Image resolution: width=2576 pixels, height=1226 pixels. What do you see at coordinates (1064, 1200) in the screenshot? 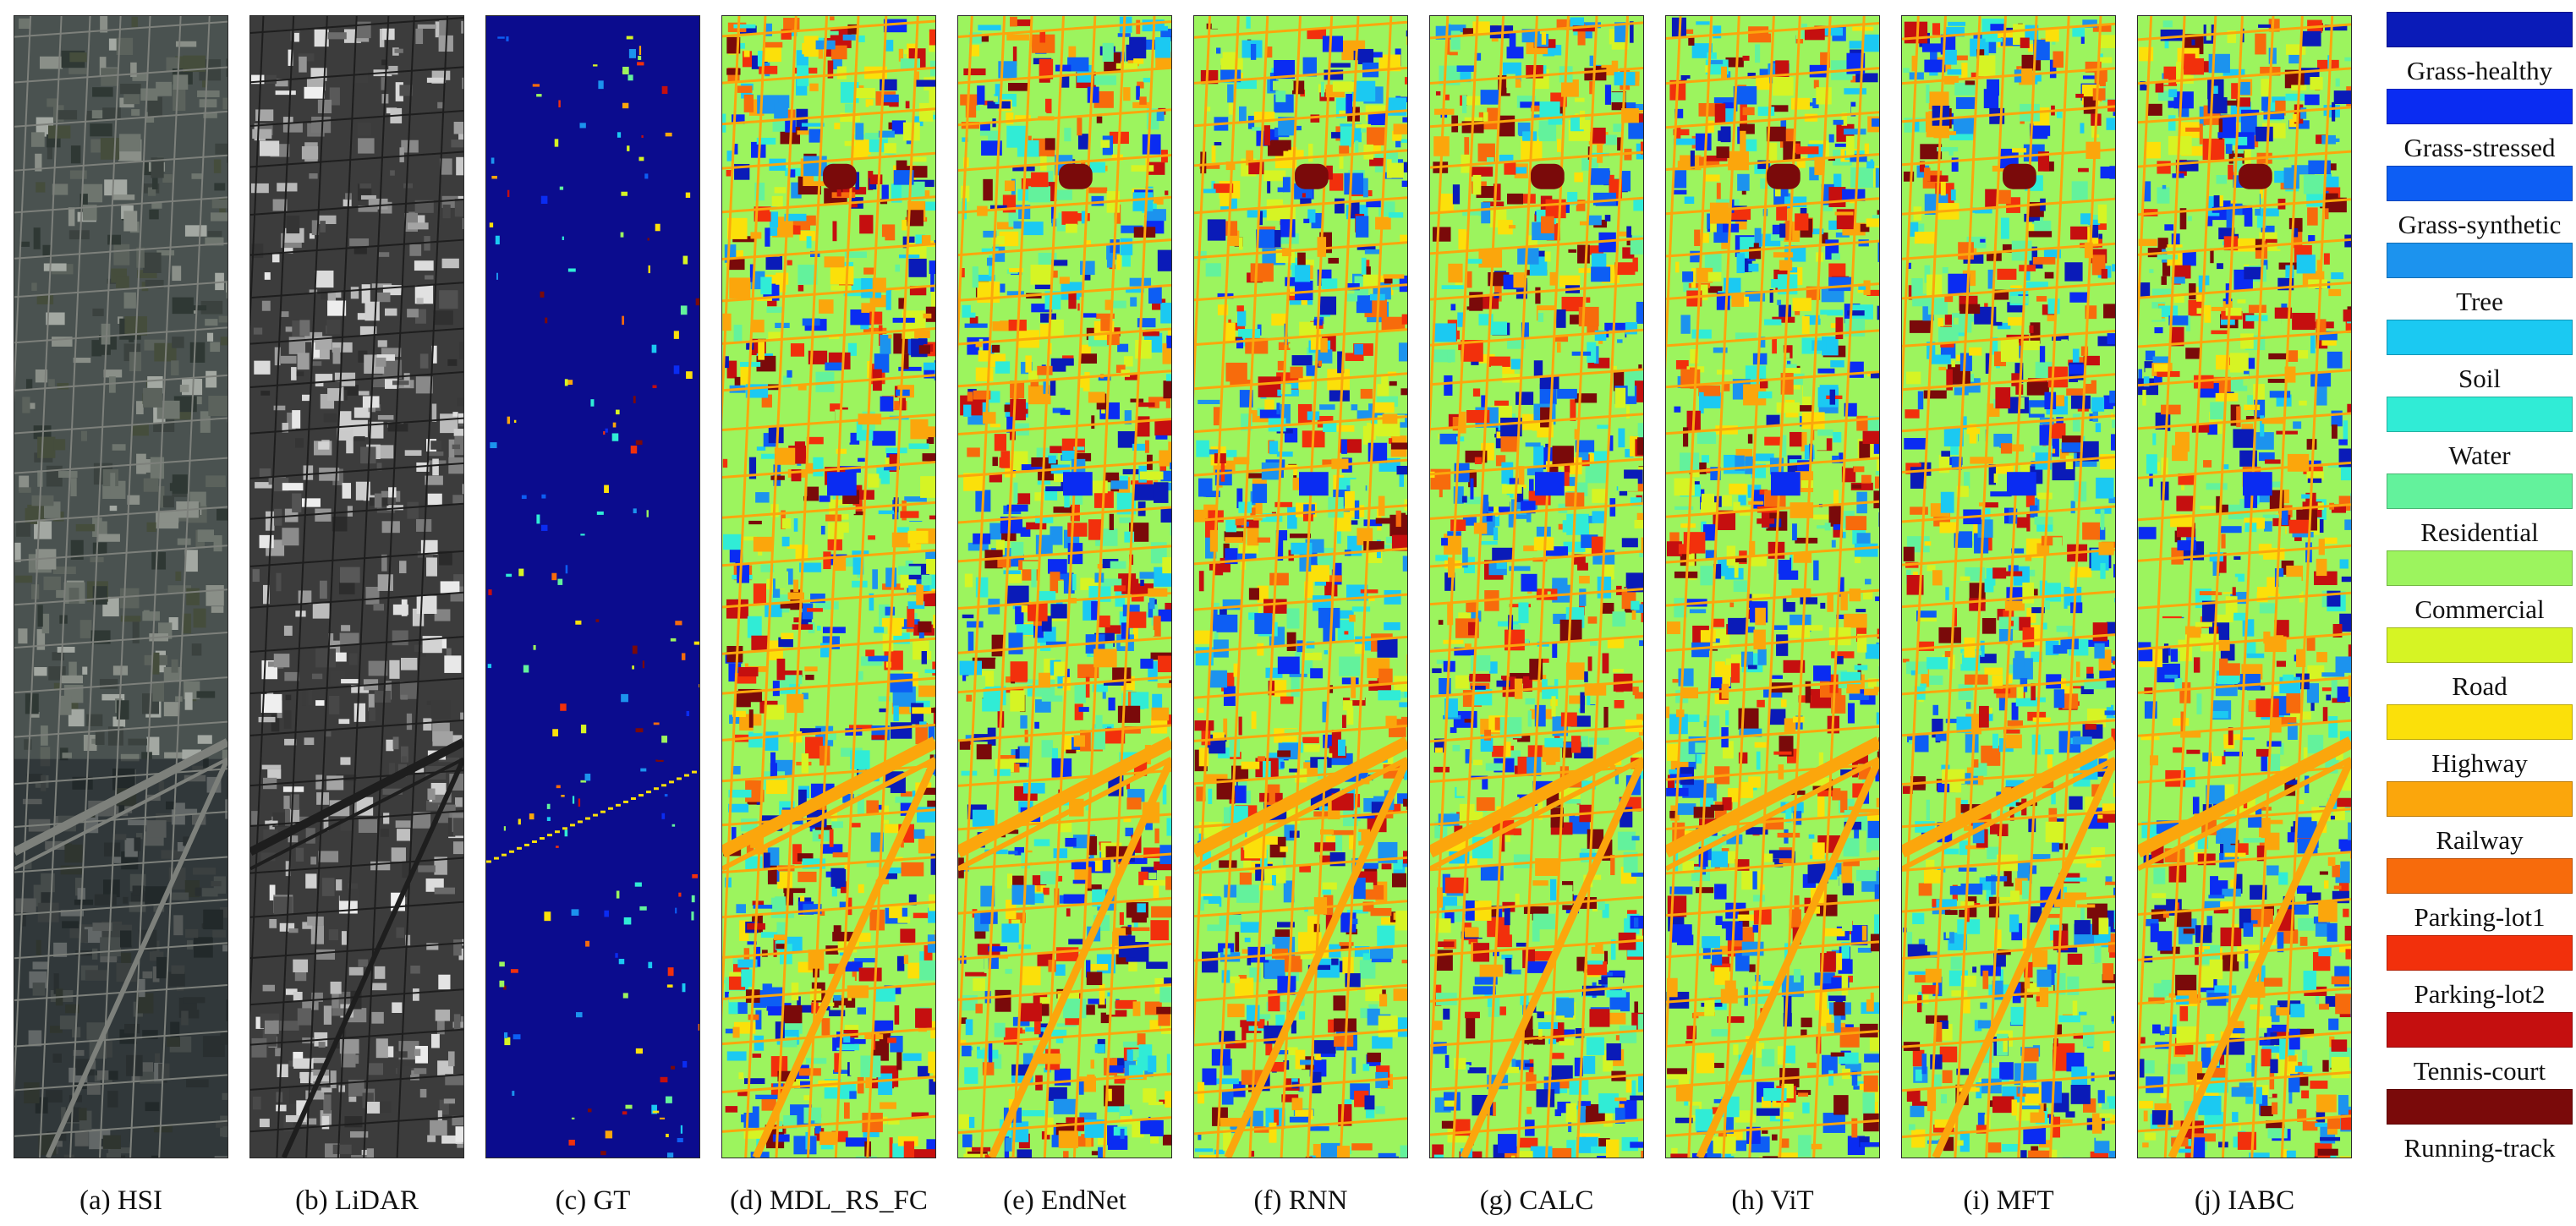
I see `caption-endnet: (e) EndNet` at bounding box center [1064, 1200].